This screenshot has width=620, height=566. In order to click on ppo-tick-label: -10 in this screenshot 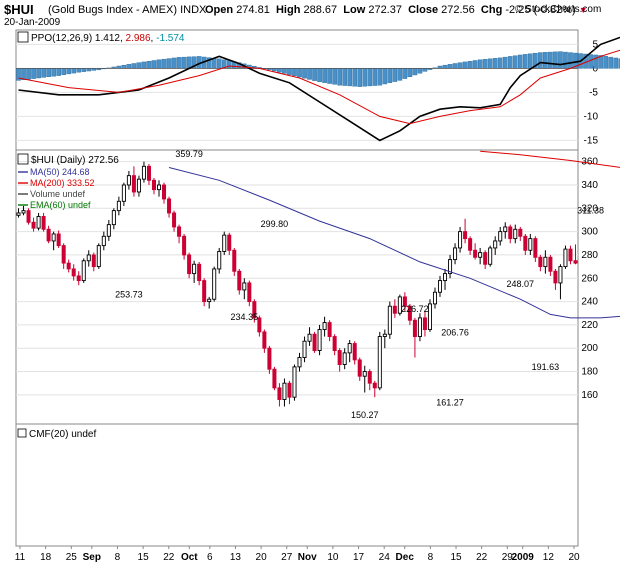, I will do `click(591, 116)`.